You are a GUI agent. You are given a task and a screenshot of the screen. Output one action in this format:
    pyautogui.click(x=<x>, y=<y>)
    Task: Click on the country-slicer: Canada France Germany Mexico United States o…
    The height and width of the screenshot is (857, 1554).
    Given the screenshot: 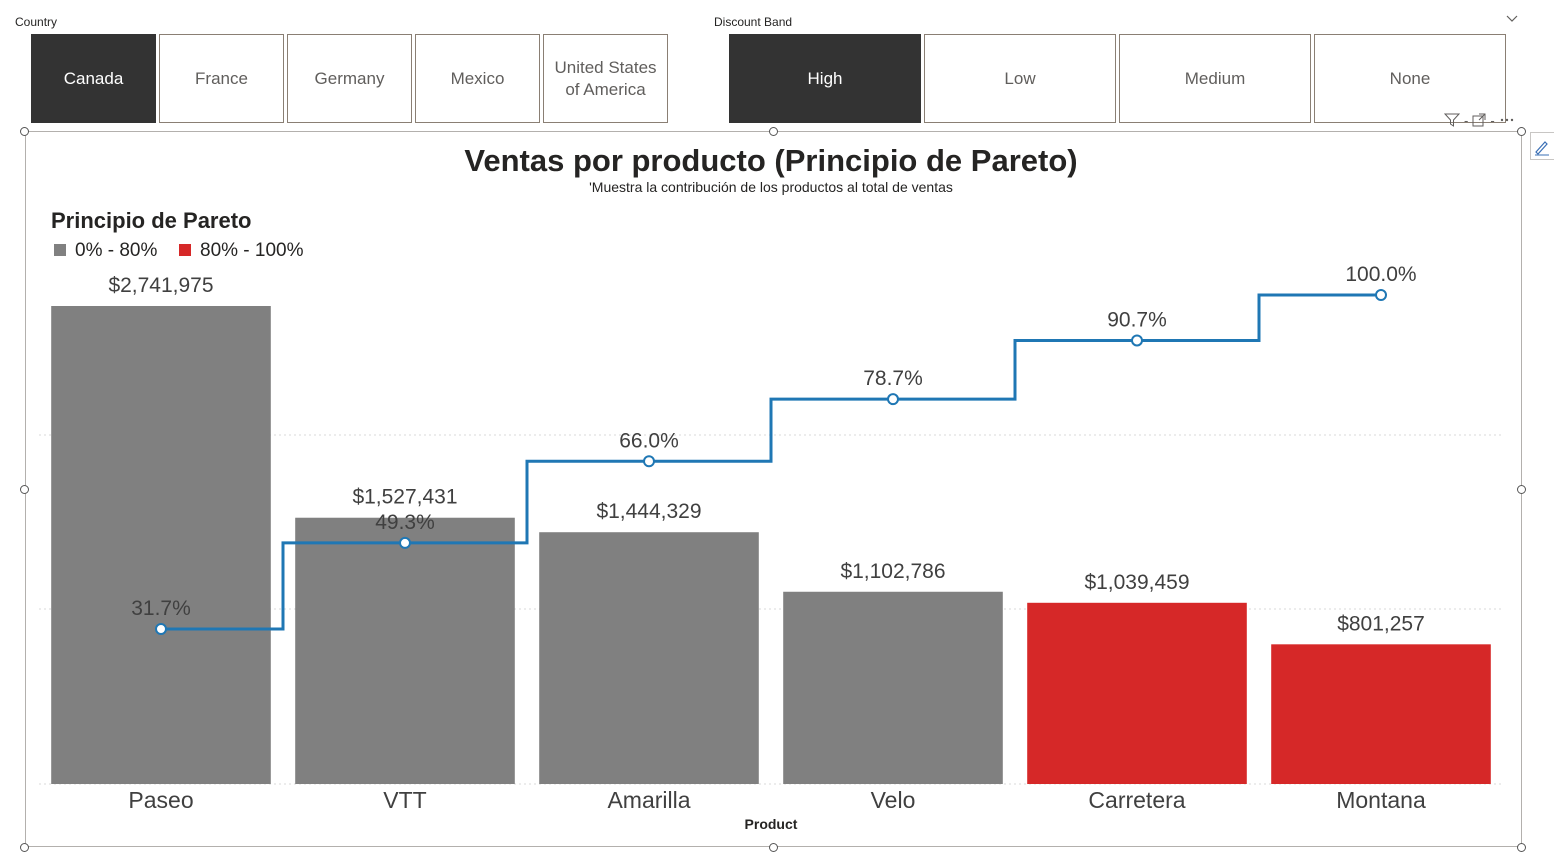 What is the action you would take?
    pyautogui.click(x=349, y=78)
    